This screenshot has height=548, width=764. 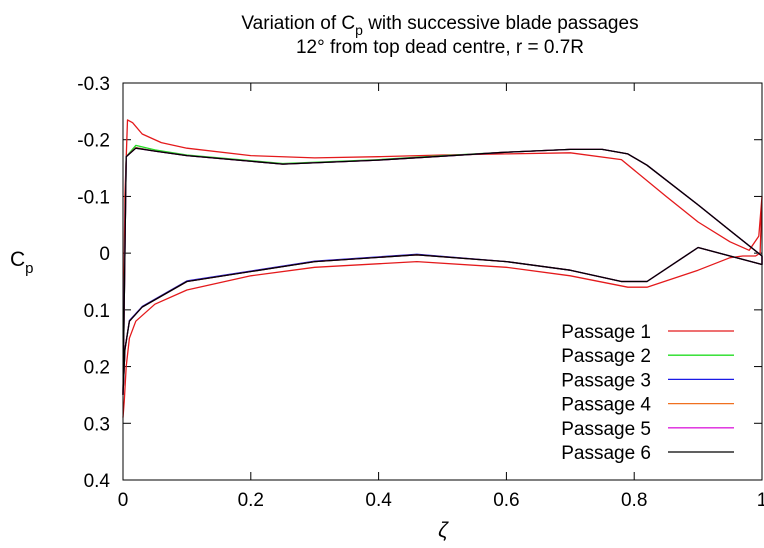 What do you see at coordinates (506, 500) in the screenshot?
I see `x-tick-label: 0.6` at bounding box center [506, 500].